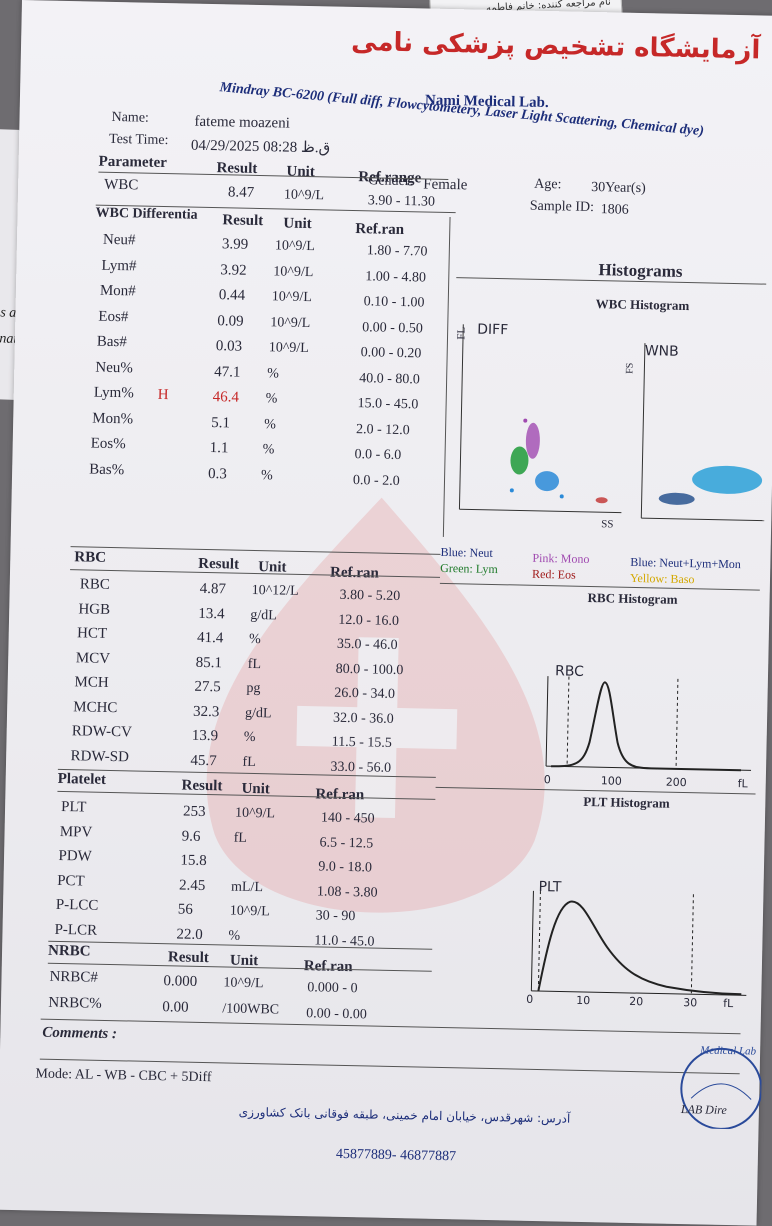 Image resolution: width=772 pixels, height=1226 pixels. I want to click on wnb-scatter, so click(702, 432).